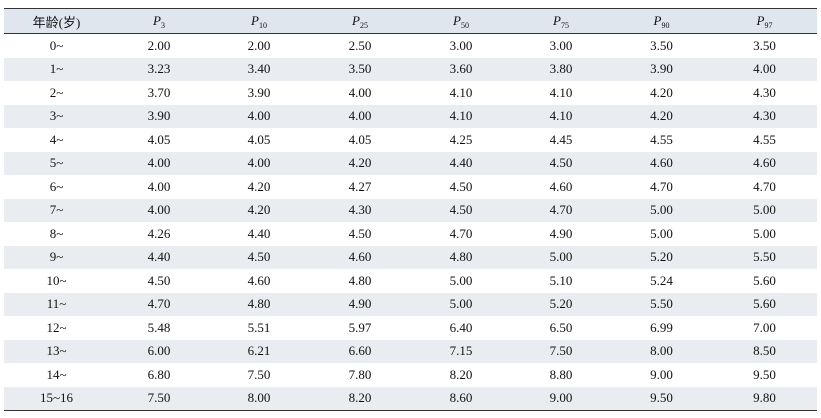 The height and width of the screenshot is (418, 821). What do you see at coordinates (461, 398) in the screenshot?
I see `value-cell: 8.60` at bounding box center [461, 398].